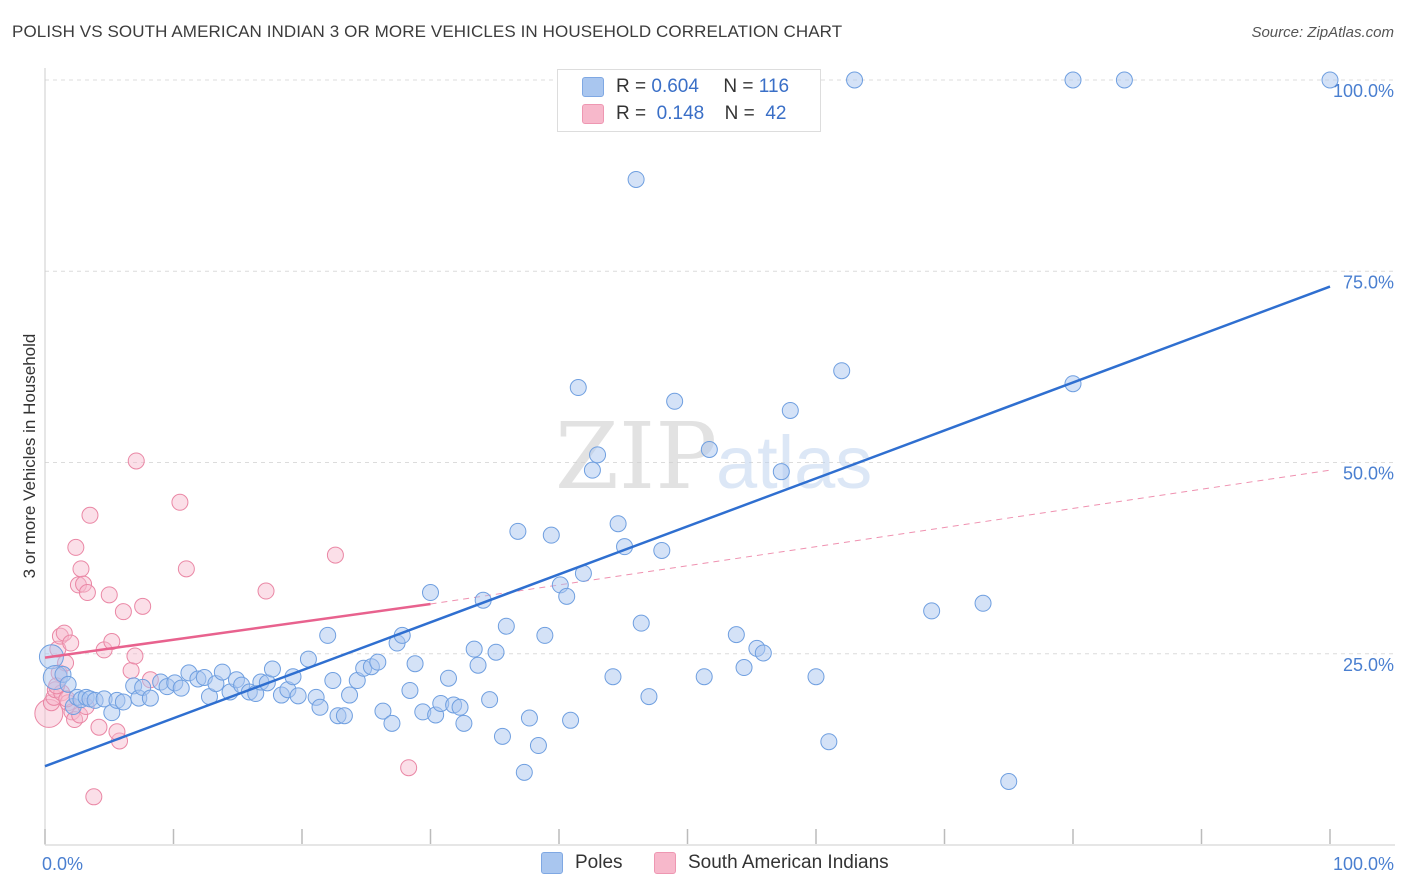 The width and height of the screenshot is (1406, 892). Describe the element at coordinates (1368, 474) in the screenshot. I see `y-tick-label: 50.0%` at that location.